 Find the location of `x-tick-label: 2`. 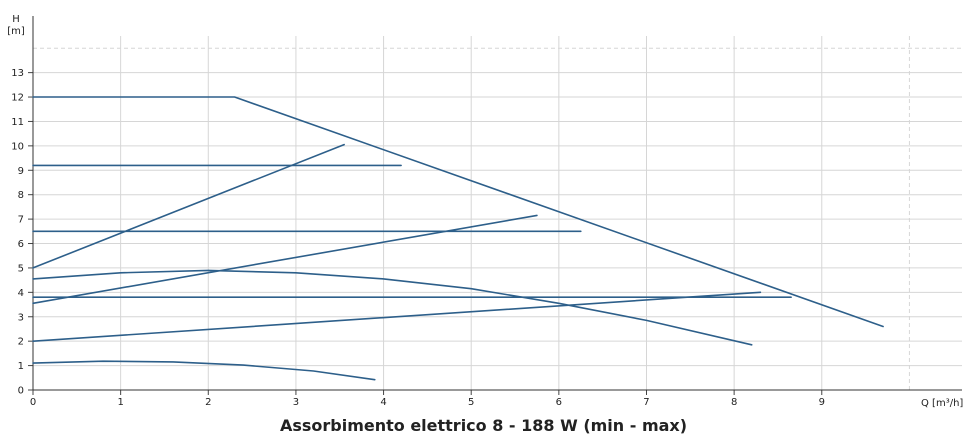

x-tick-label: 2 is located at coordinates (208, 402).